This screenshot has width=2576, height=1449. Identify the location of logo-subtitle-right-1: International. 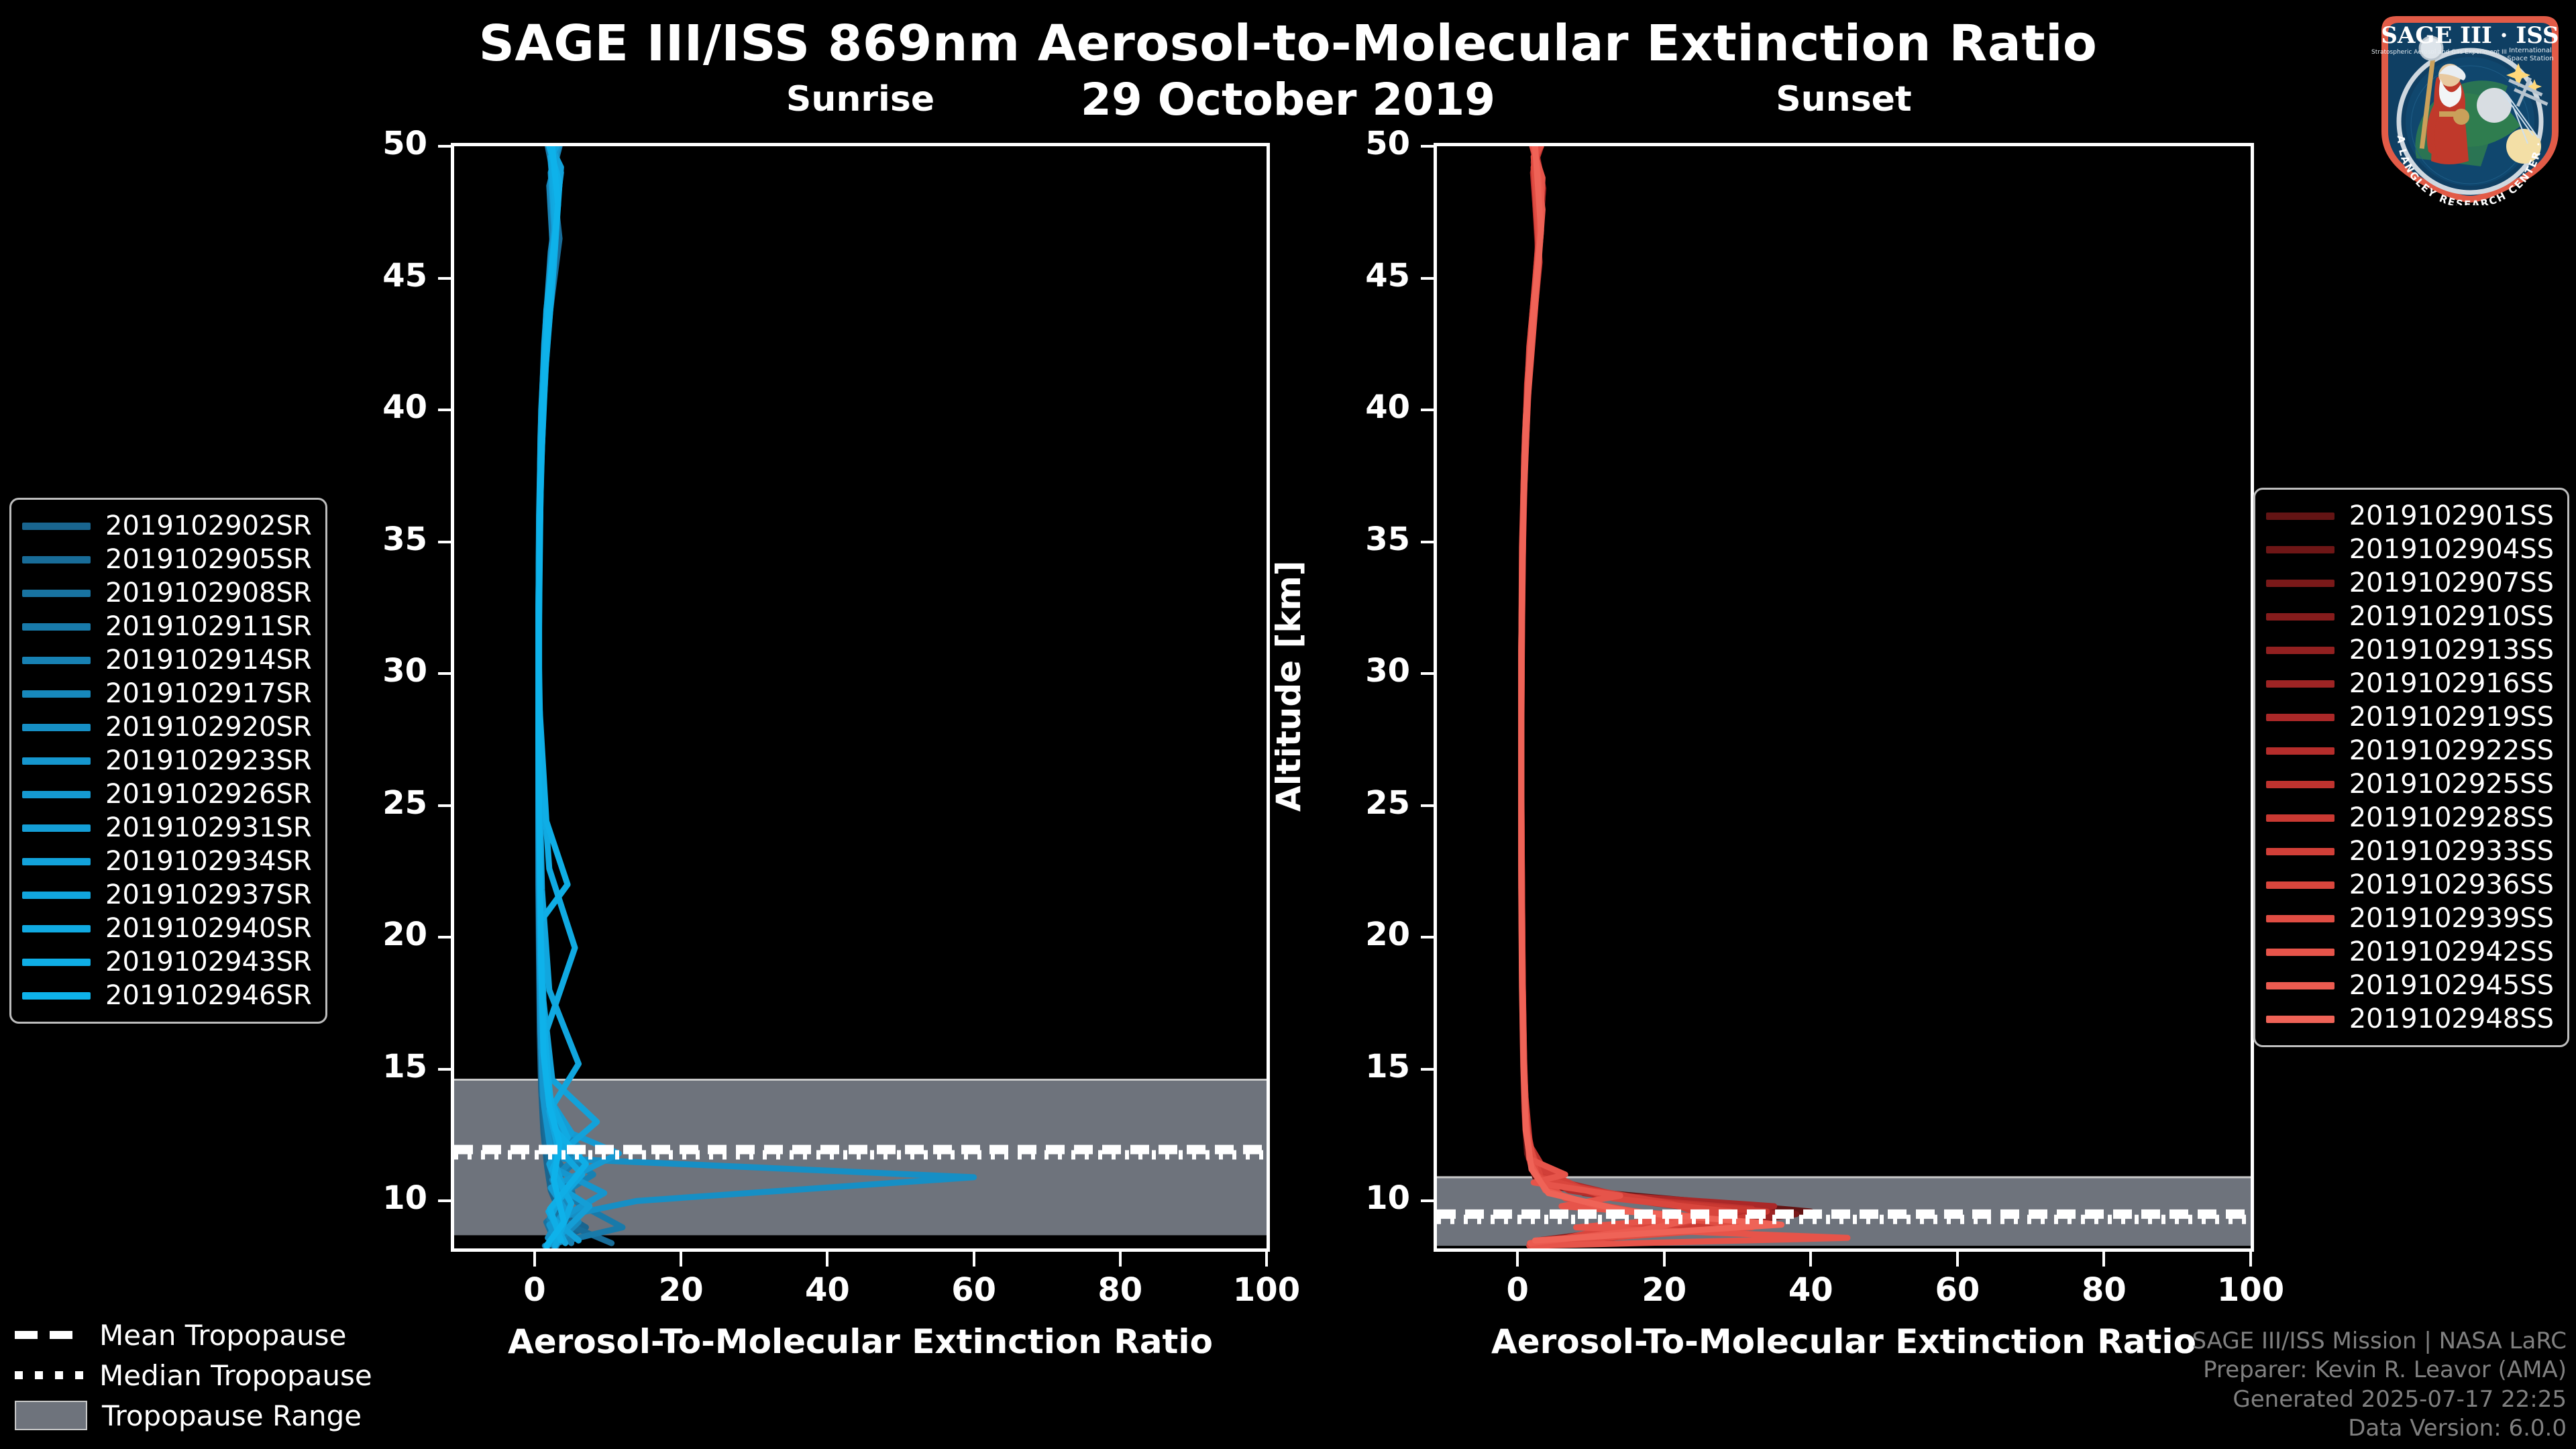
(2530, 50).